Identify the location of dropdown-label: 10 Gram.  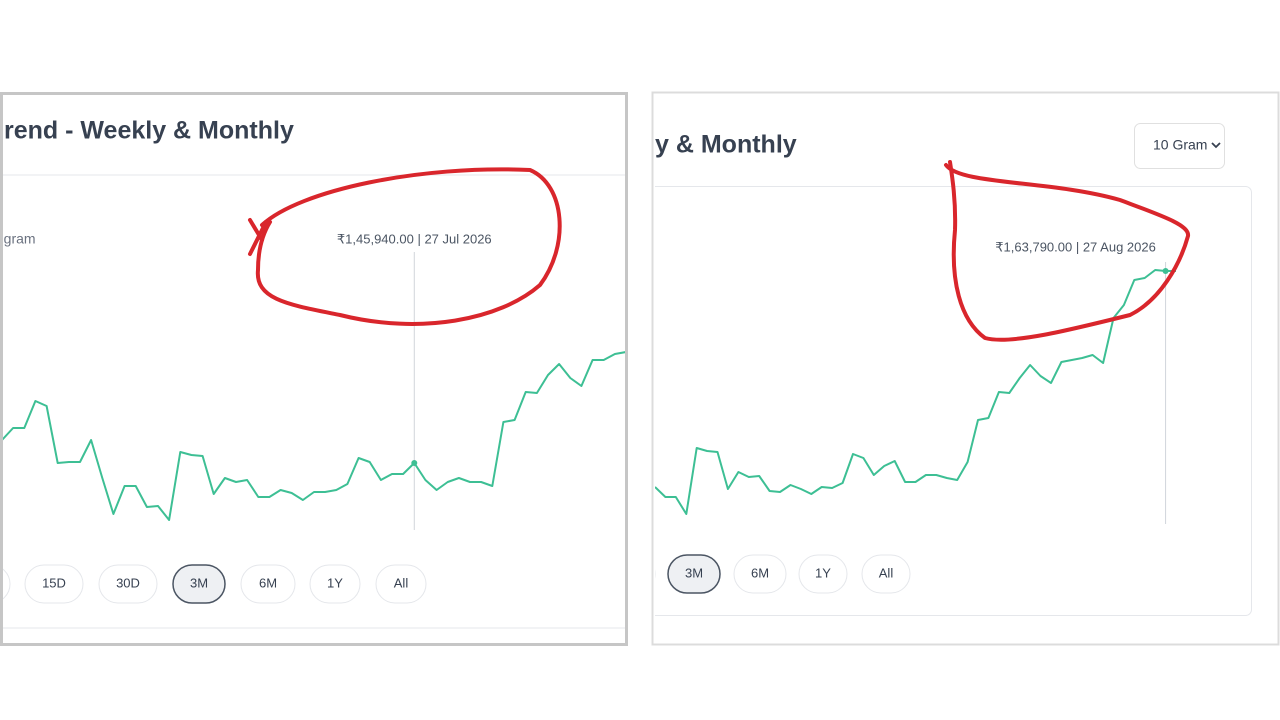
(1180, 145).